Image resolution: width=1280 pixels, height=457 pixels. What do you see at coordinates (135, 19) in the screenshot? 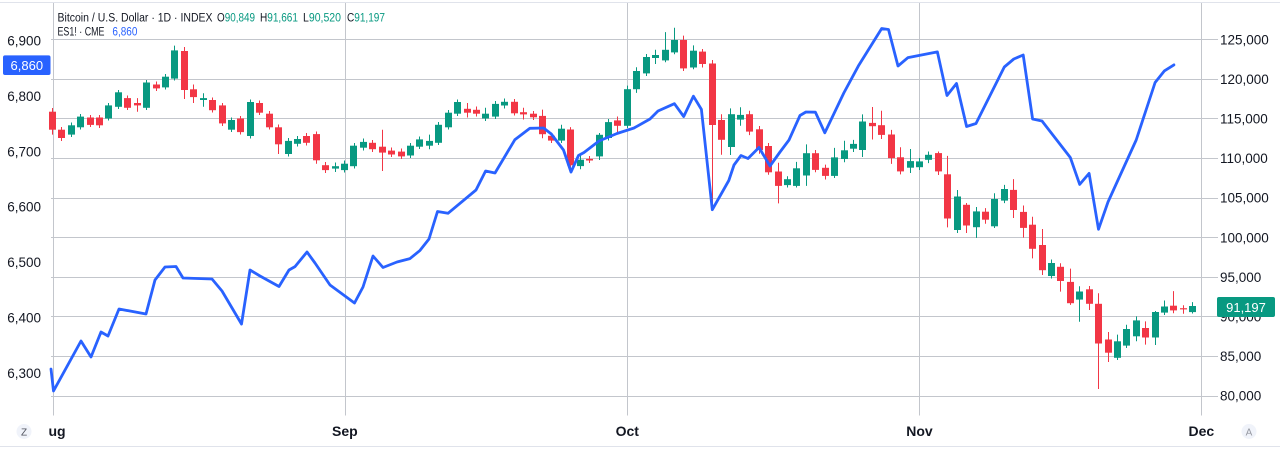
I see `svg-text:Bitcoin / U.S. Dollar · 1D · I: Bitcoin / U.S. Dollar · 1D · INDEX` at bounding box center [135, 19].